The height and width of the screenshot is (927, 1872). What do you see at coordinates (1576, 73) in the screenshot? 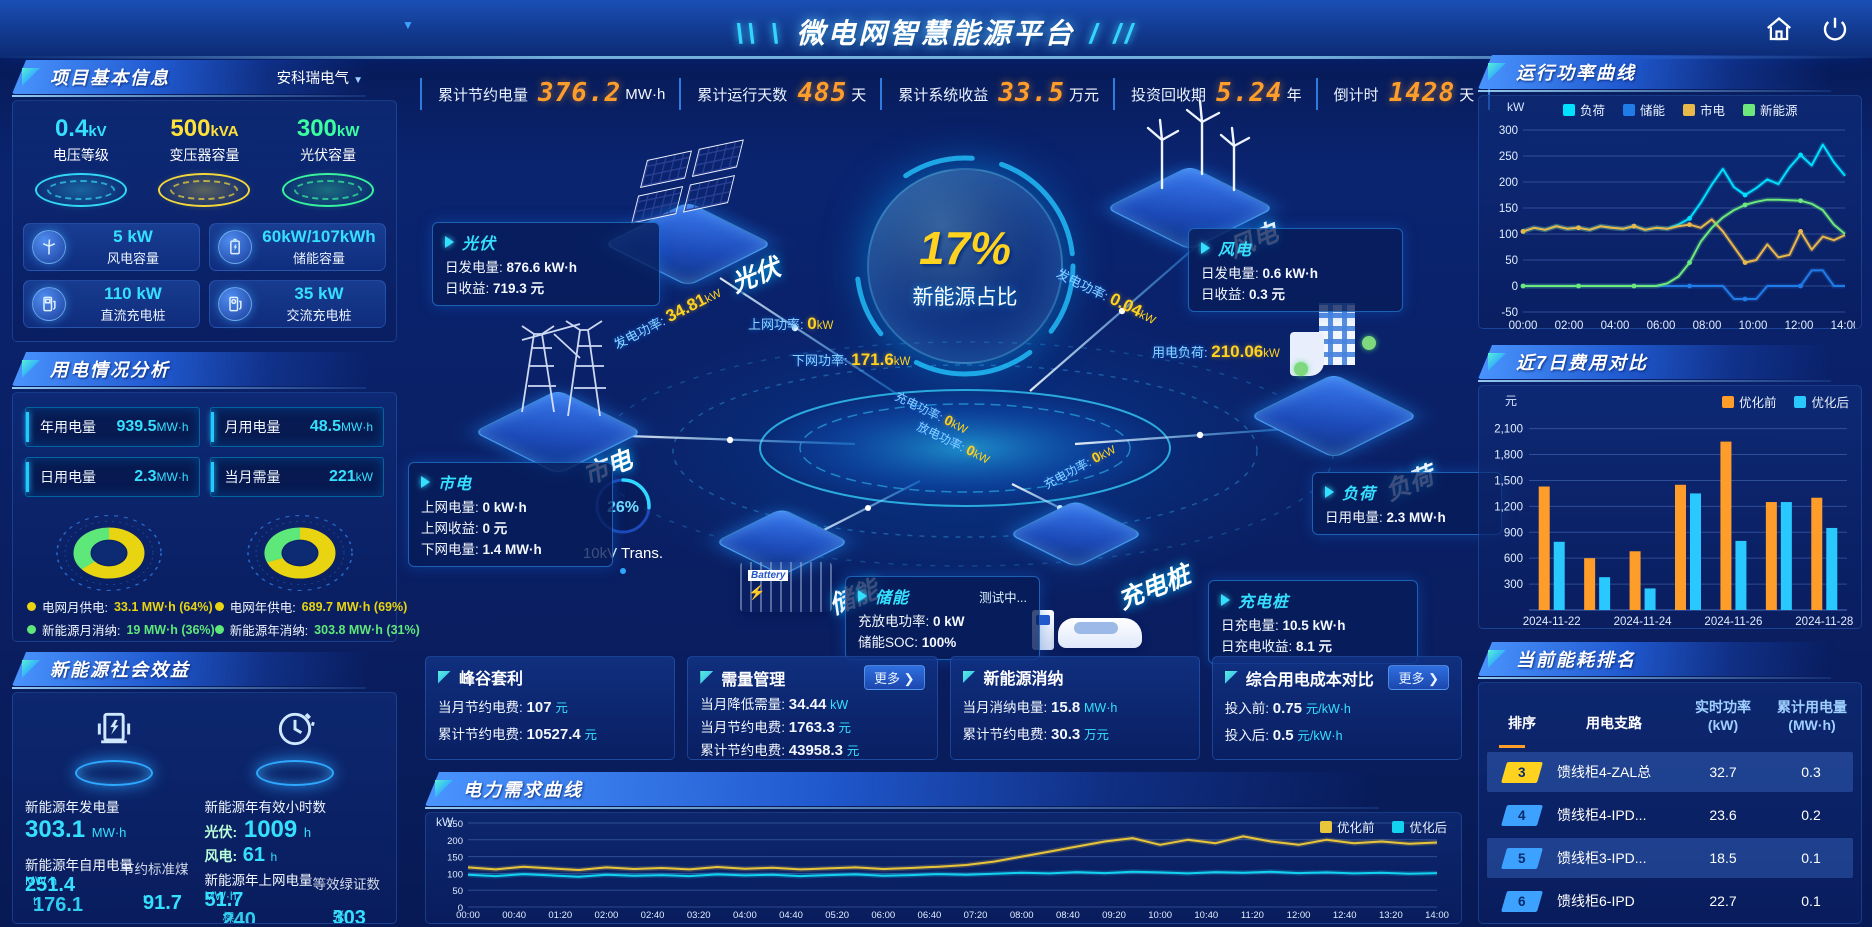
I see `panel-title: 运行功率曲线` at bounding box center [1576, 73].